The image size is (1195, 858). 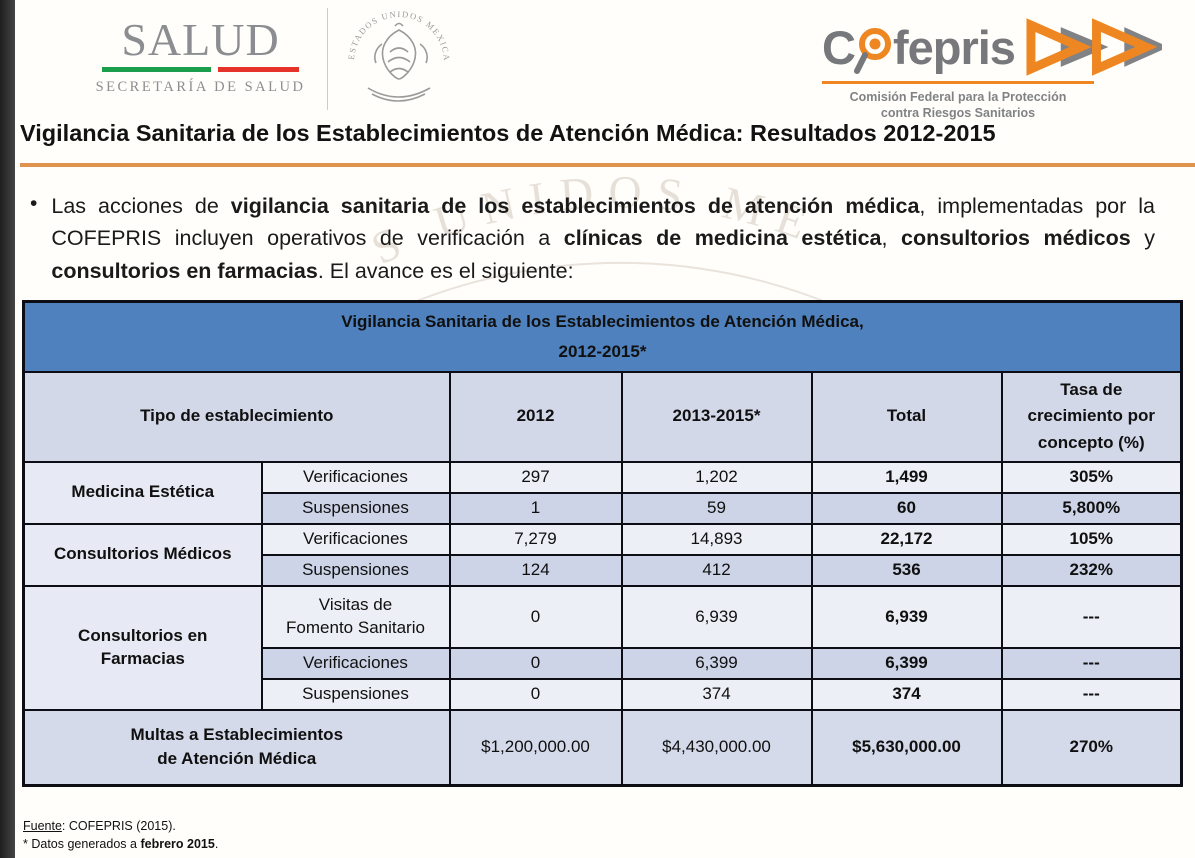 What do you see at coordinates (1091, 539) in the screenshot?
I see `value-growth: 105%` at bounding box center [1091, 539].